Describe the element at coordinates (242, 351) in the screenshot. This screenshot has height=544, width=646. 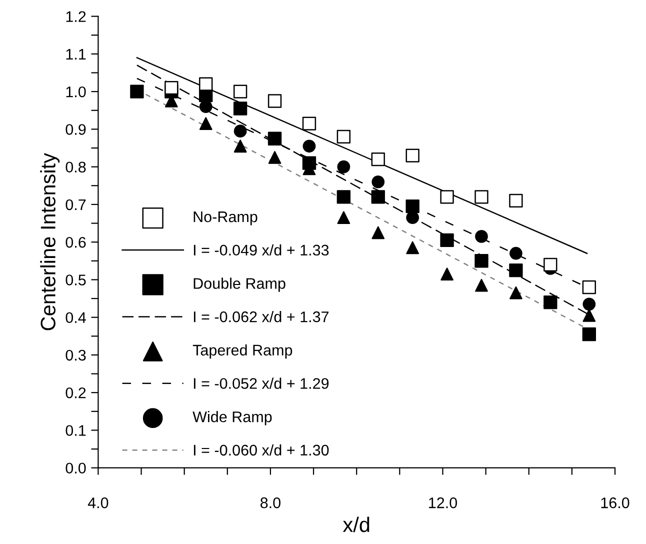
I see `legend-label: Tapered Ramp` at that location.